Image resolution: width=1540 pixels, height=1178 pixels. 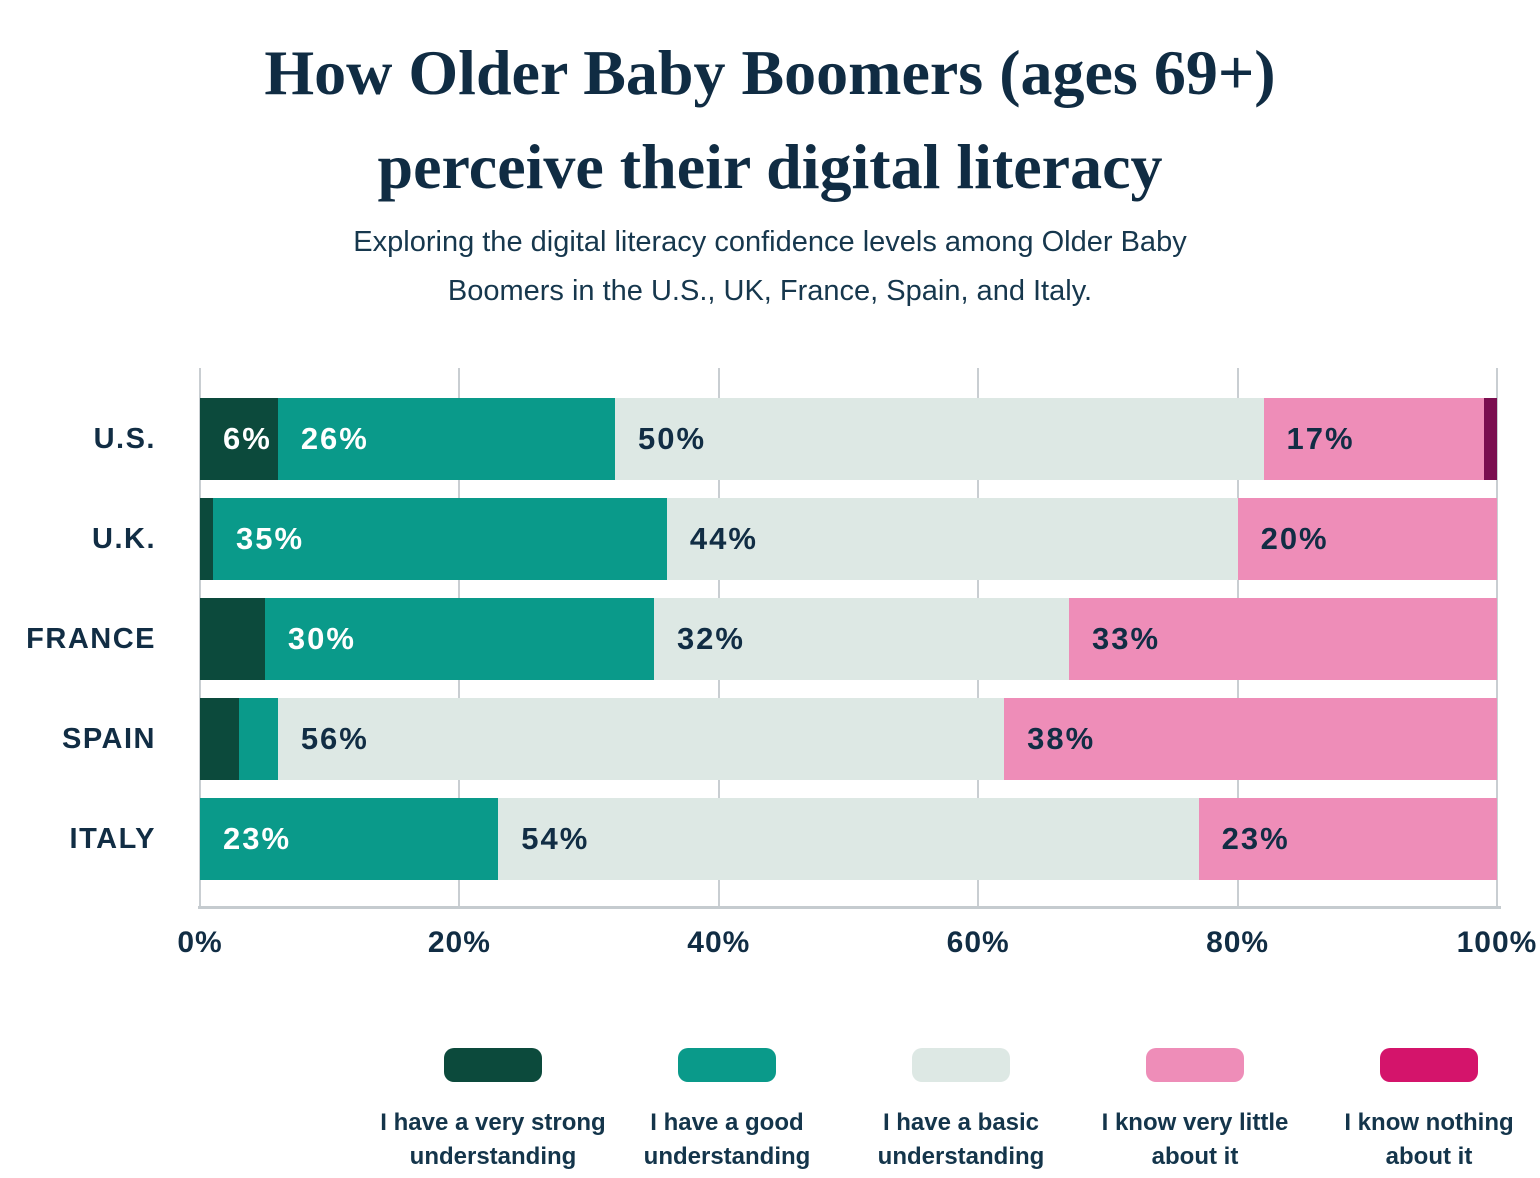 What do you see at coordinates (961, 1139) in the screenshot?
I see `legend-label: I have a basic understanding` at bounding box center [961, 1139].